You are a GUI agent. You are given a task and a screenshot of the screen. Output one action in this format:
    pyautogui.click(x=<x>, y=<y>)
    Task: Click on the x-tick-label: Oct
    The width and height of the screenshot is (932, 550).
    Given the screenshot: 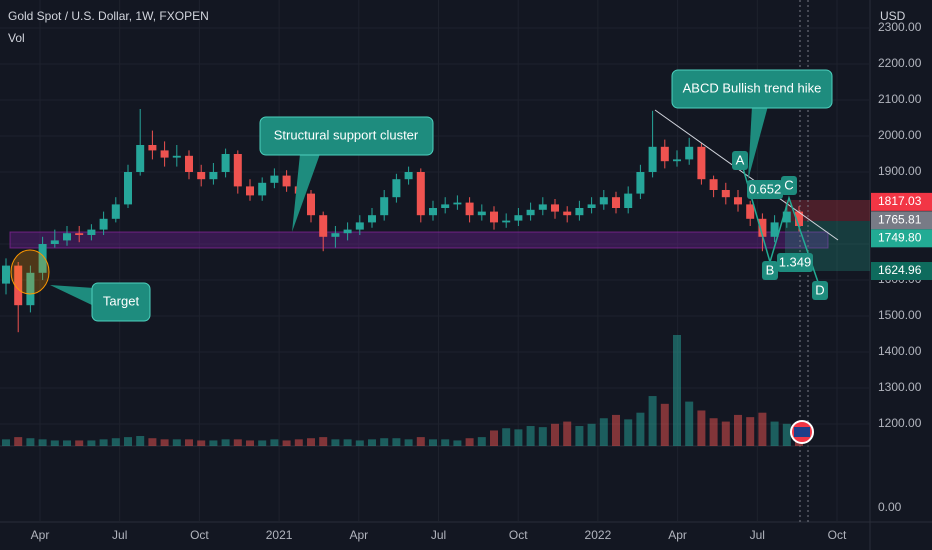 What is the action you would take?
    pyautogui.click(x=518, y=535)
    